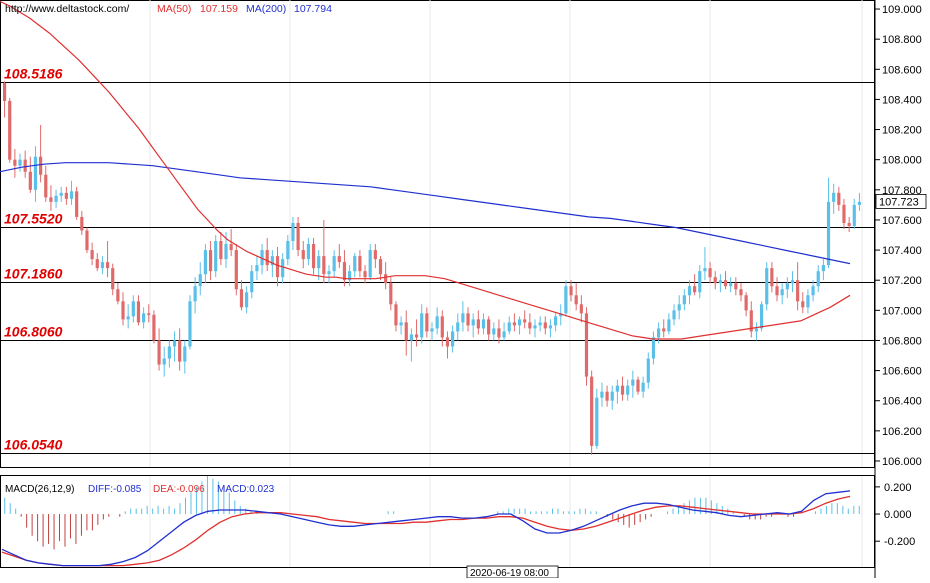  What do you see at coordinates (902, 221) in the screenshot?
I see `price-tick-label: 107.600` at bounding box center [902, 221].